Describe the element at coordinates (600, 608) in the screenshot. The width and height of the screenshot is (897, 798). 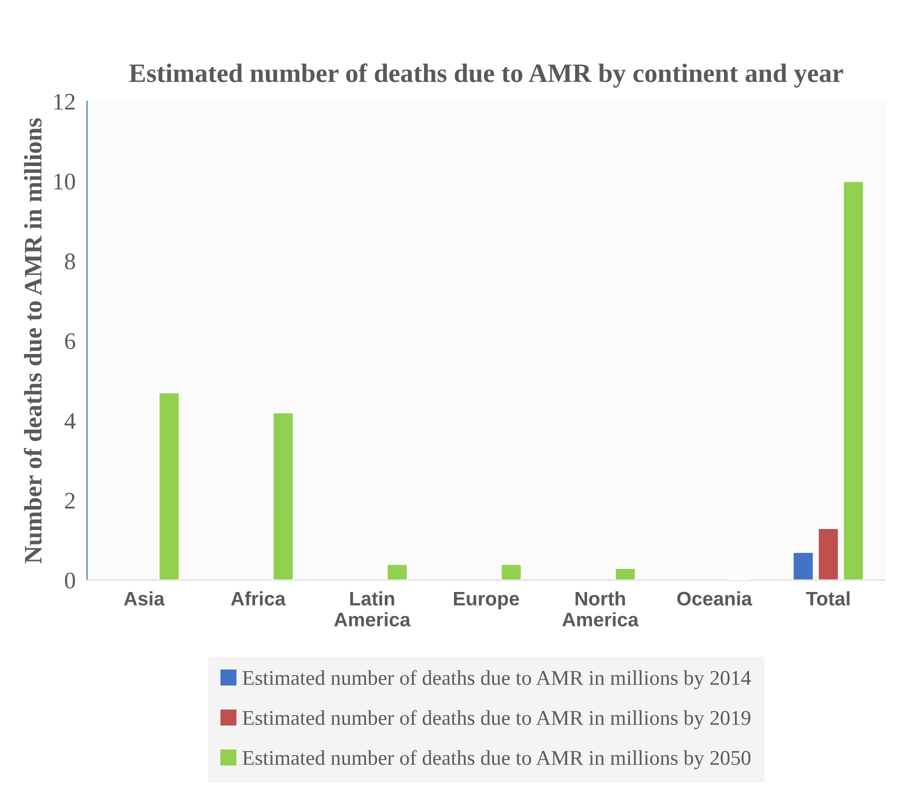
I see `x-tick-label: North America` at that location.